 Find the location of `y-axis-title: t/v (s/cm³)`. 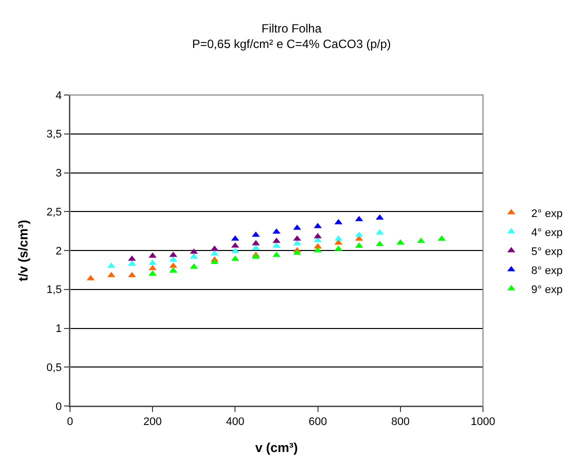

y-axis-title: t/v (s/cm³) is located at coordinates (22, 251).